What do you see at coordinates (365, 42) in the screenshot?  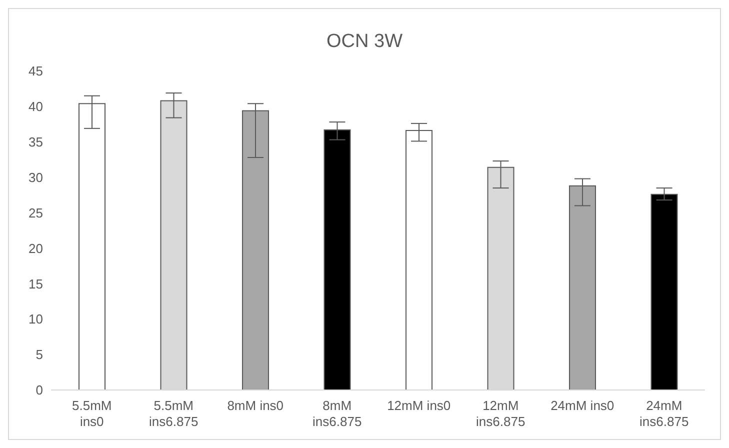 I see `chart-title: OCN 3W` at bounding box center [365, 42].